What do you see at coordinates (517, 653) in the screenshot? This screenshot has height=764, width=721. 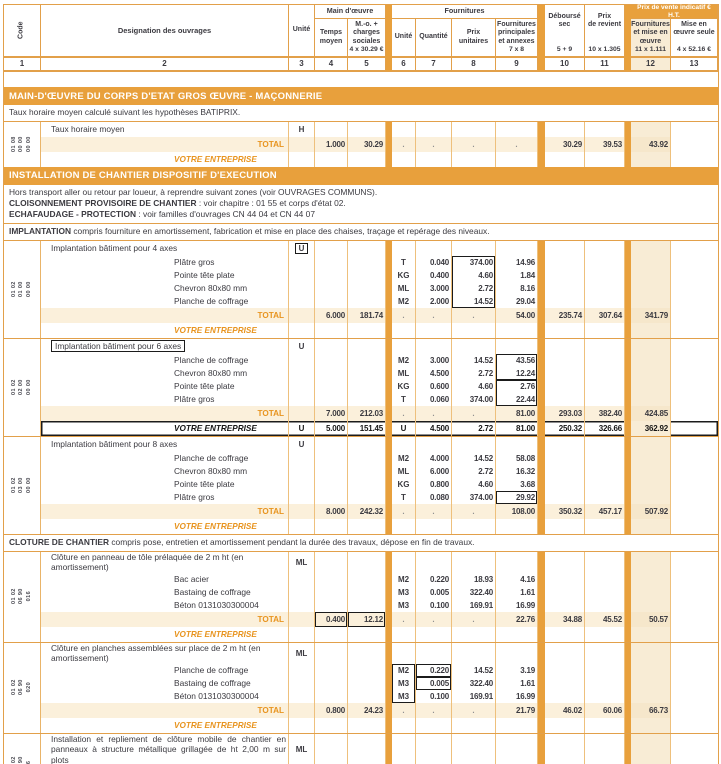 I see `cell-fp` at bounding box center [517, 653].